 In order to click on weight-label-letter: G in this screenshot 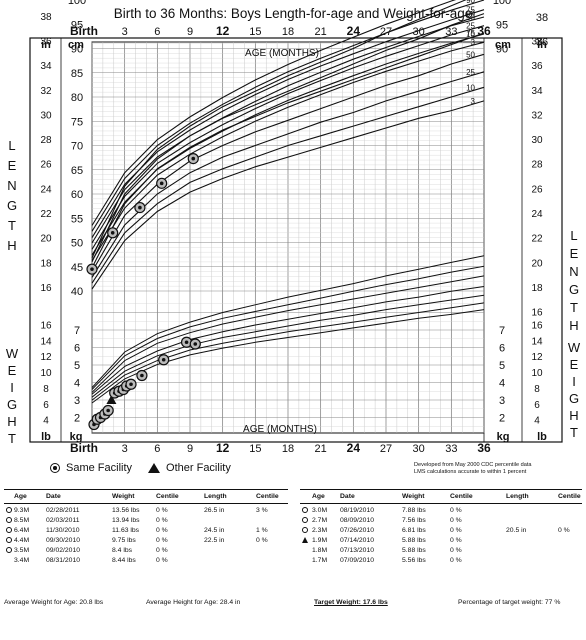, I will do `click(12, 404)`.